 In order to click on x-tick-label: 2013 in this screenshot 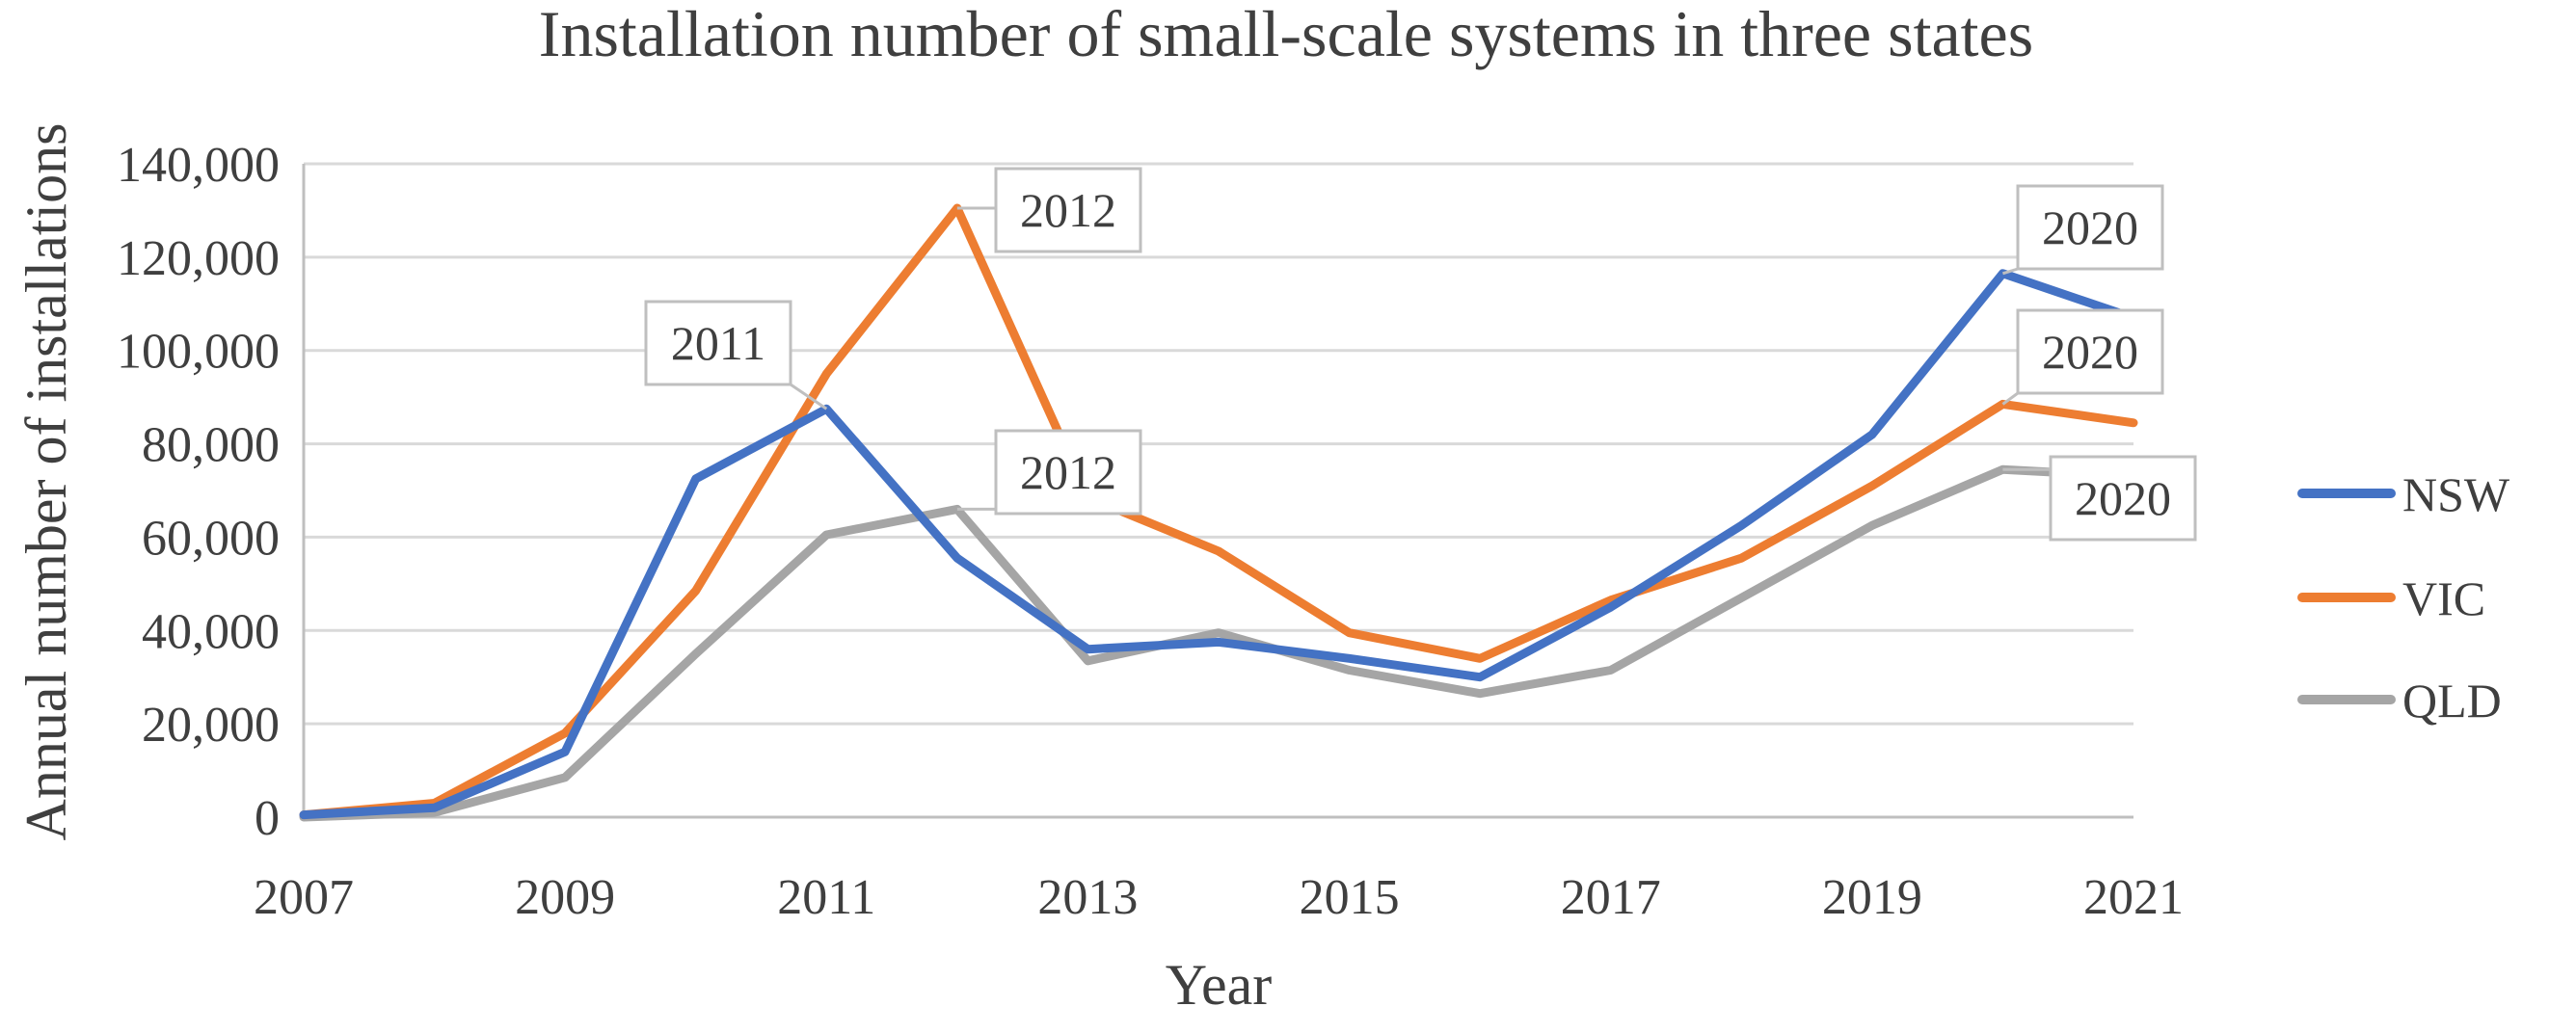, I will do `click(1088, 898)`.